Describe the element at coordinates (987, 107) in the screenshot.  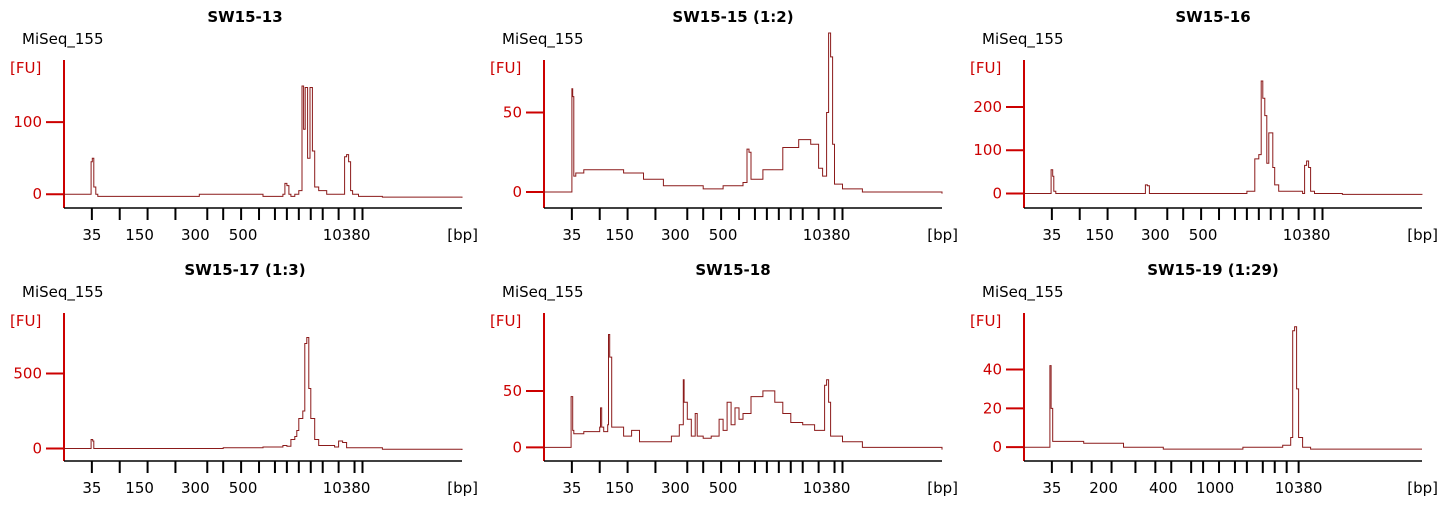
I see `y-tick-label: 200` at that location.